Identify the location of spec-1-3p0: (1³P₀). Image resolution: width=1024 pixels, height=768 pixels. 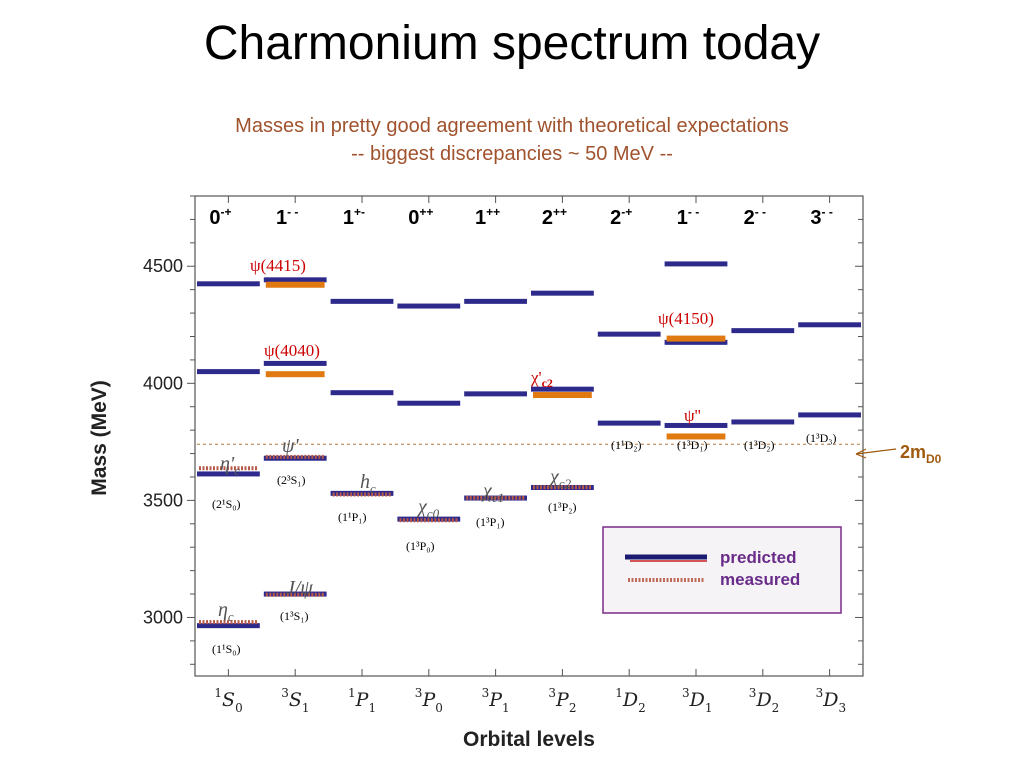
(420, 546).